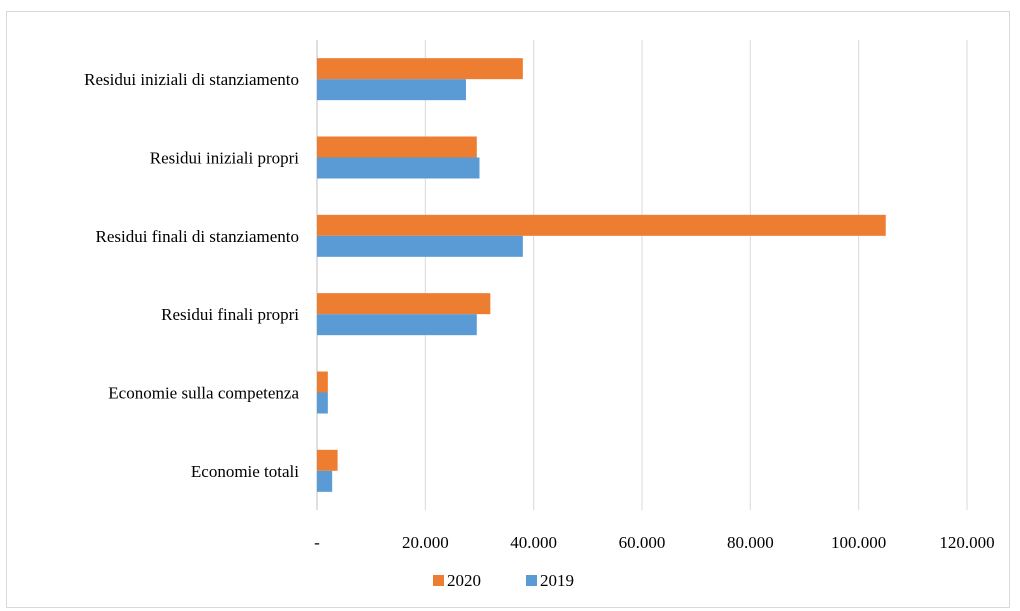 This screenshot has width=1020, height=611. I want to click on legend-swatch-2019, so click(531, 580).